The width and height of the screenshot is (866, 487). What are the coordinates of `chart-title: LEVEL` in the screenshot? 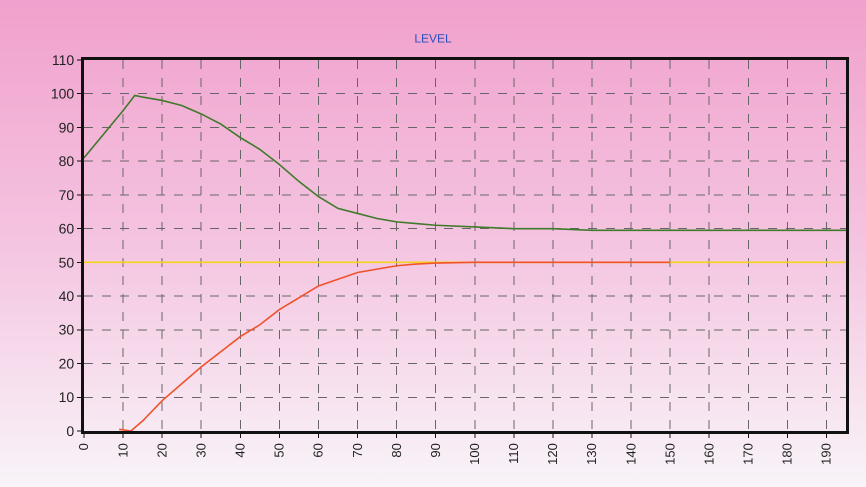 It's located at (433, 38).